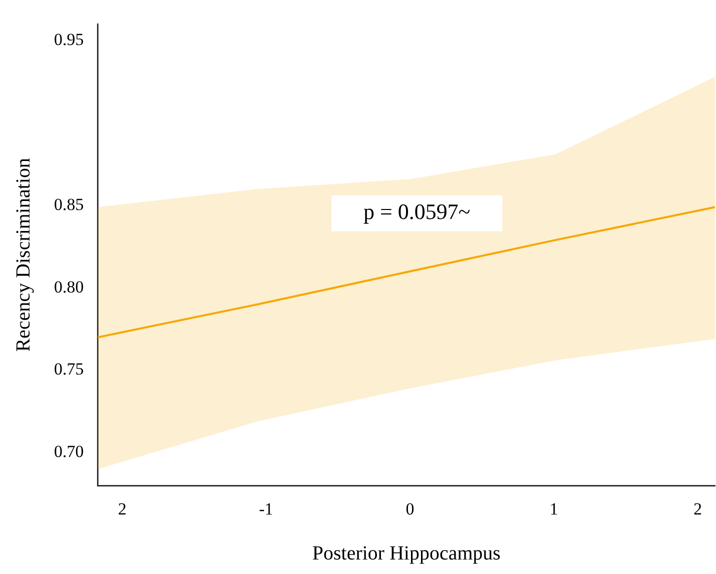 The image size is (716, 574). What do you see at coordinates (69, 286) in the screenshot?
I see `y-tick-label: 0.80` at bounding box center [69, 286].